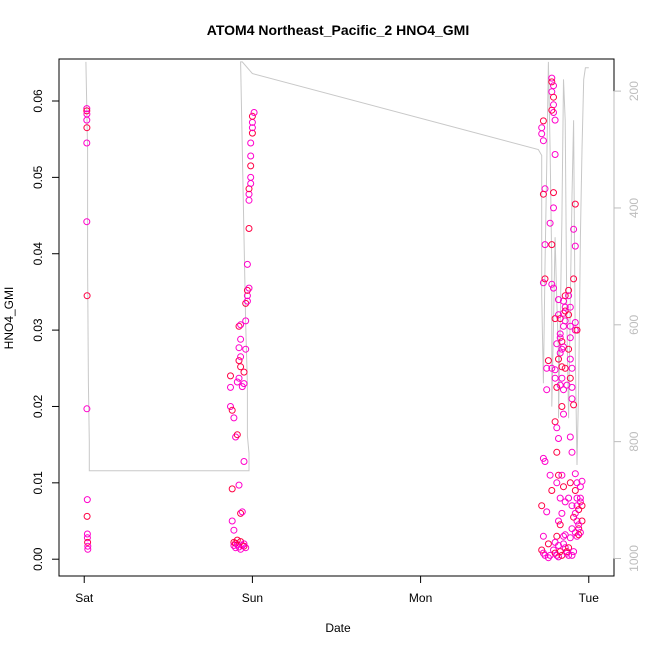 The image size is (650, 650). I want to click on x-tick-label: Sat, so click(84, 598).